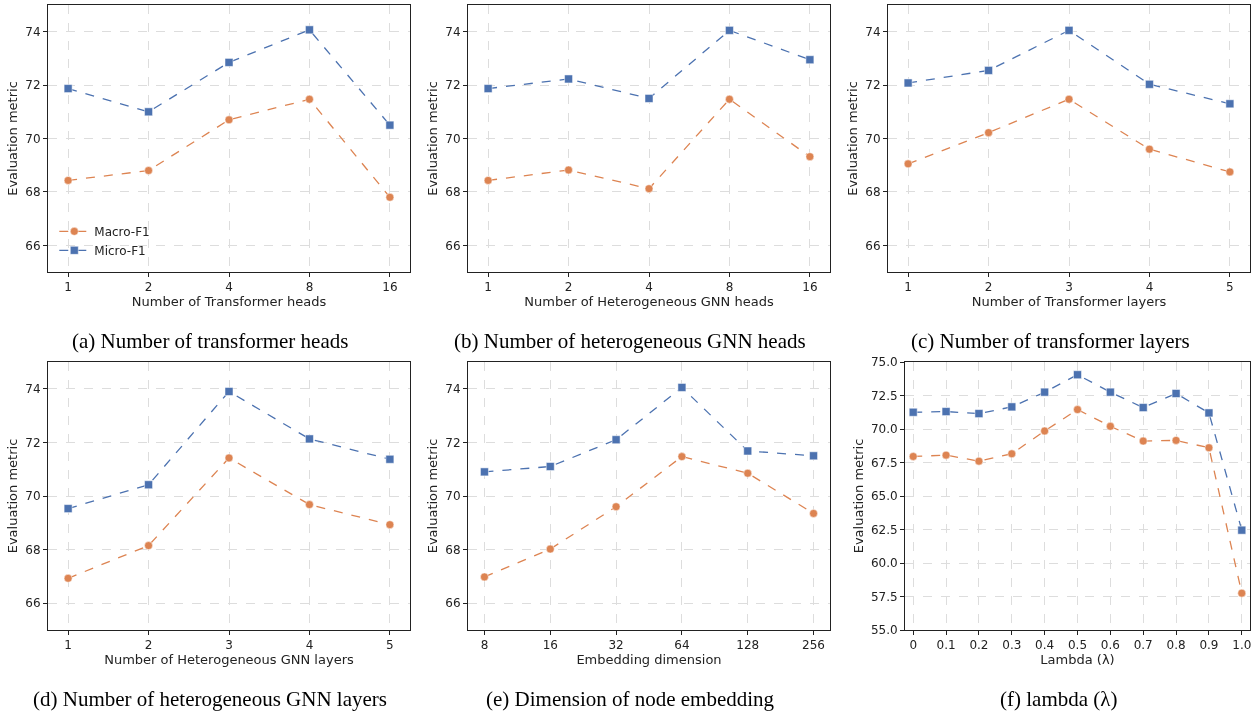 The height and width of the screenshot is (717, 1258). Describe the element at coordinates (1242, 645) in the screenshot. I see `x-tick-label: 1.0` at that location.